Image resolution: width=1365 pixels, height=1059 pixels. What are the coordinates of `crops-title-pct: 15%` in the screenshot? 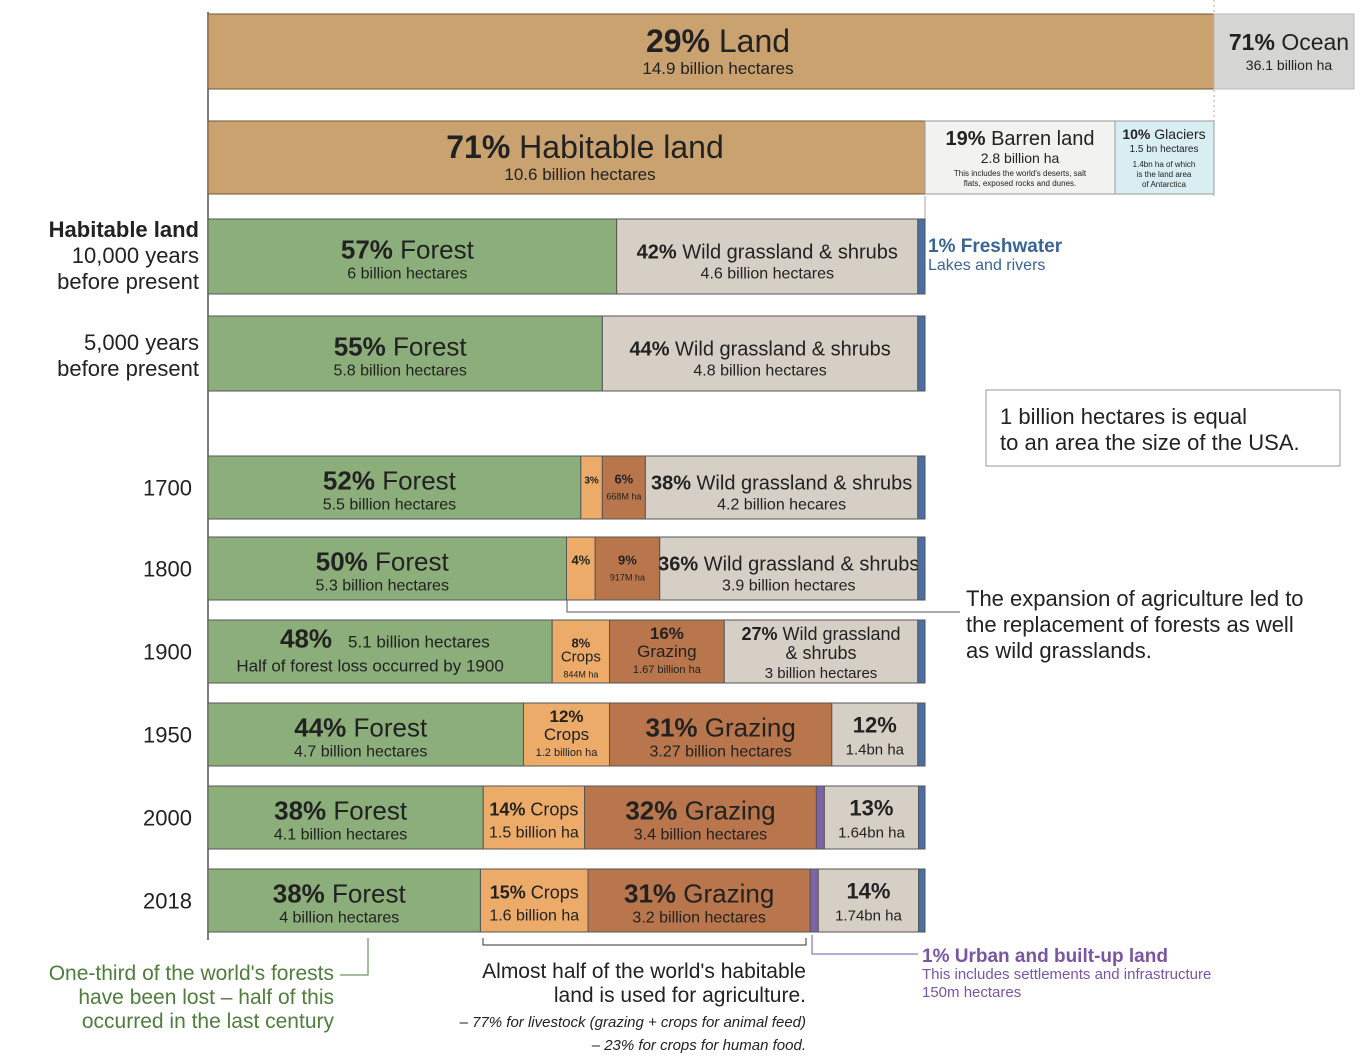 It's located at (508, 893).